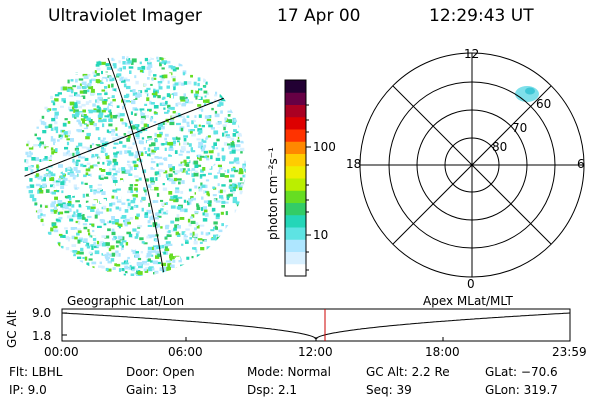 Image resolution: width=600 pixels, height=400 pixels. I want to click on instrument-title: Ultraviolet Imager, so click(125, 16).